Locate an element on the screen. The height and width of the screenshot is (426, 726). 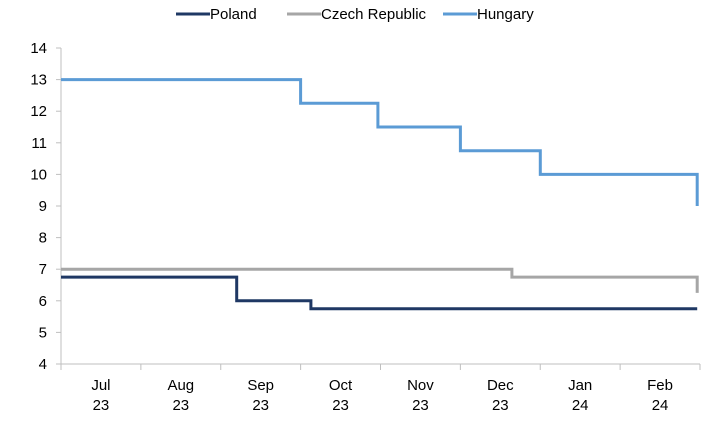
y-tick-label: 5 is located at coordinates (43, 332).